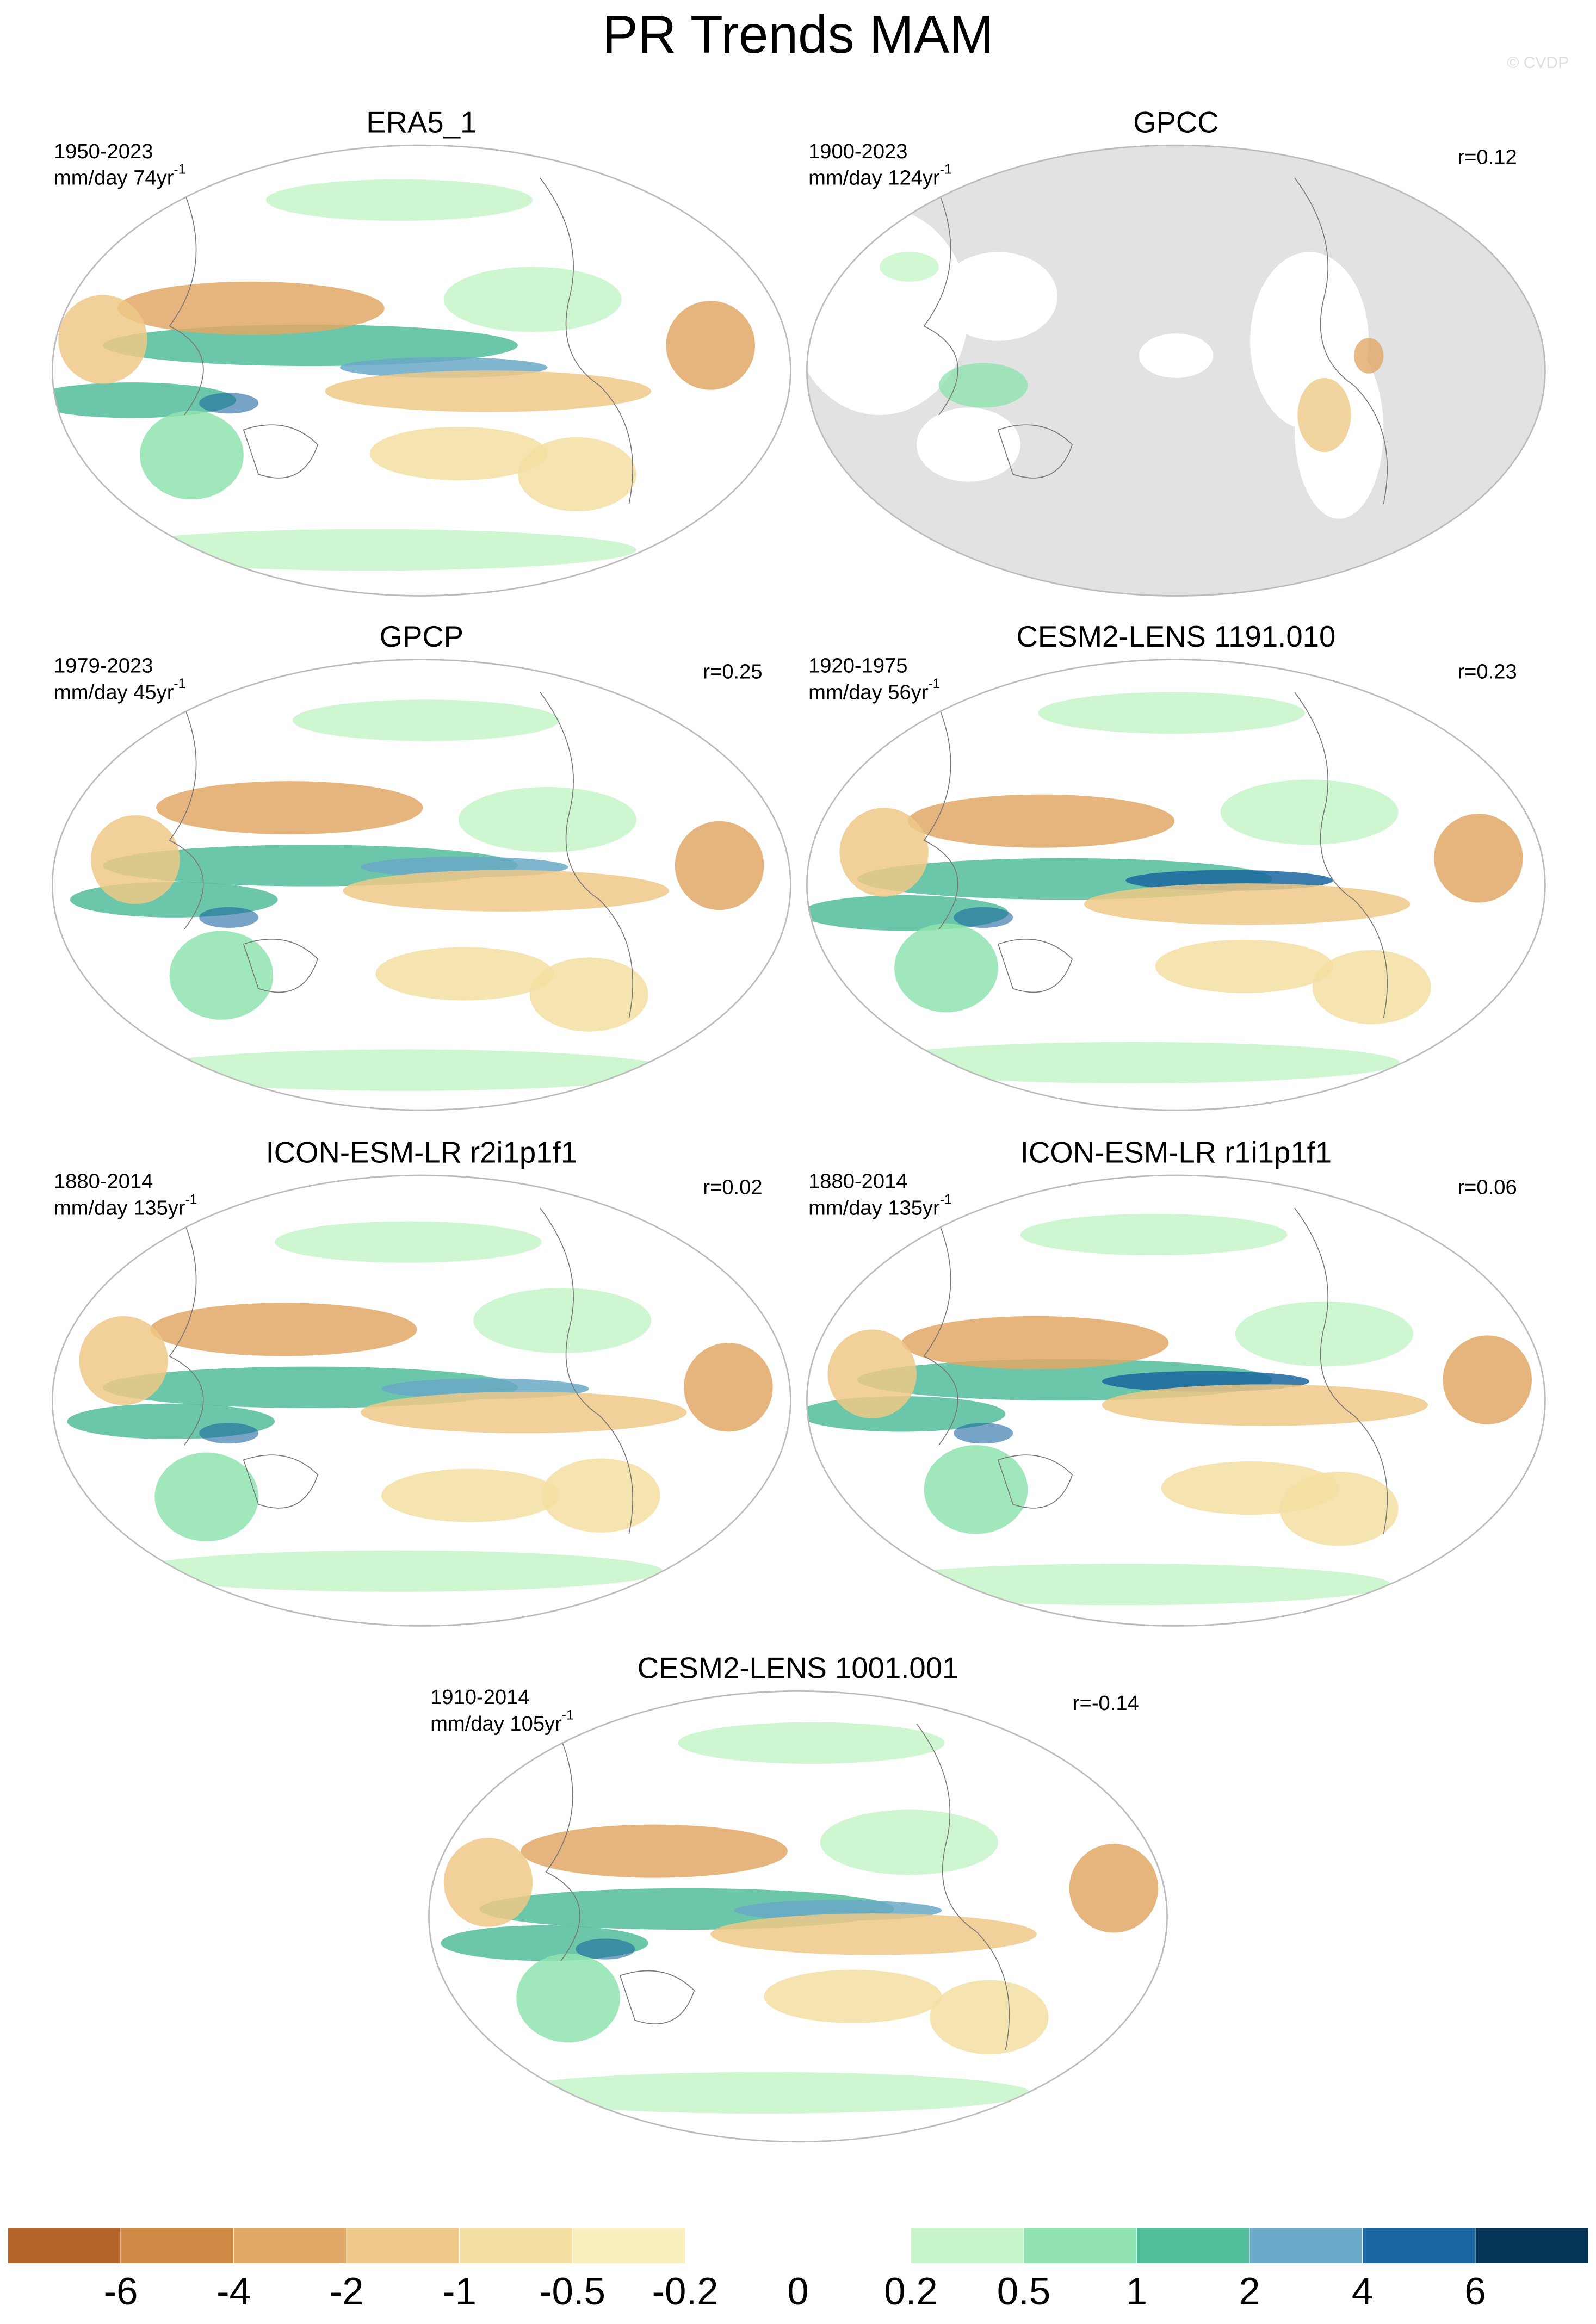 Image resolution: width=1596 pixels, height=2324 pixels. Describe the element at coordinates (798, 34) in the screenshot. I see `figure-title: PR Trends MAM` at that location.